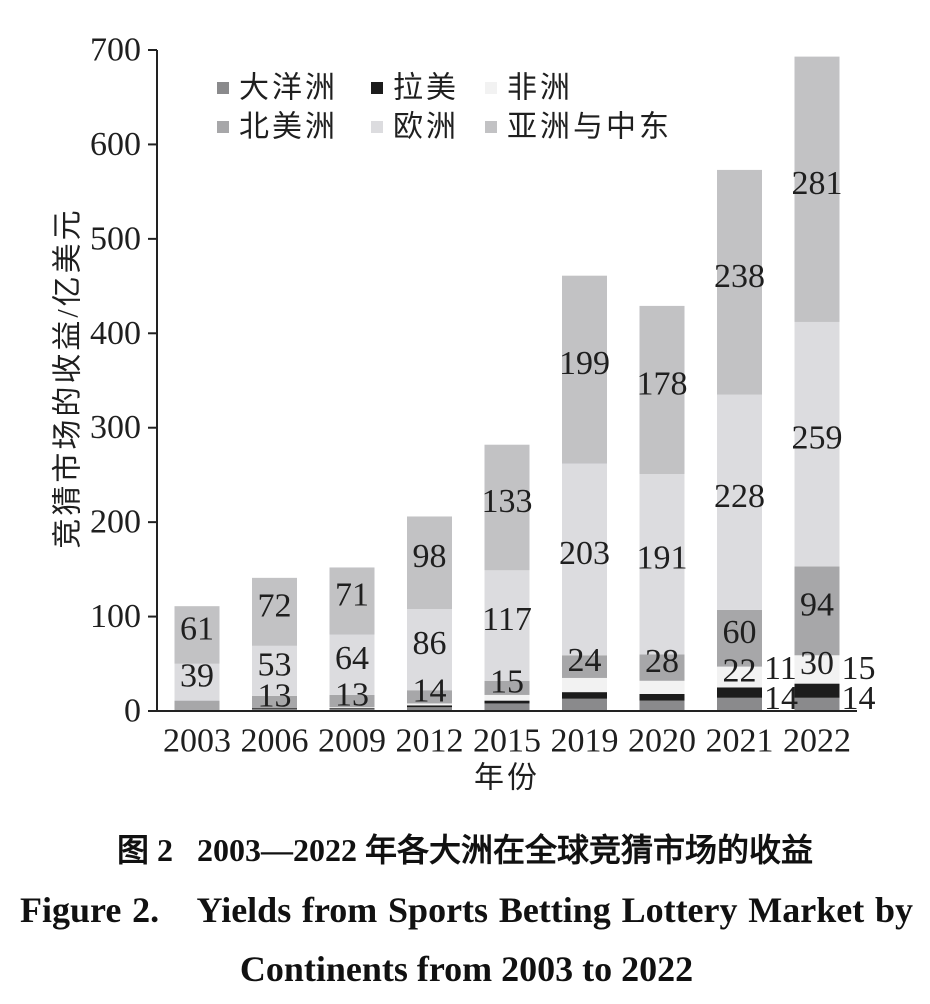 Image resolution: width=930 pixels, height=1004 pixels. Describe the element at coordinates (584, 363) in the screenshot. I see `data-label-2019-segment-6: 199` at that location.